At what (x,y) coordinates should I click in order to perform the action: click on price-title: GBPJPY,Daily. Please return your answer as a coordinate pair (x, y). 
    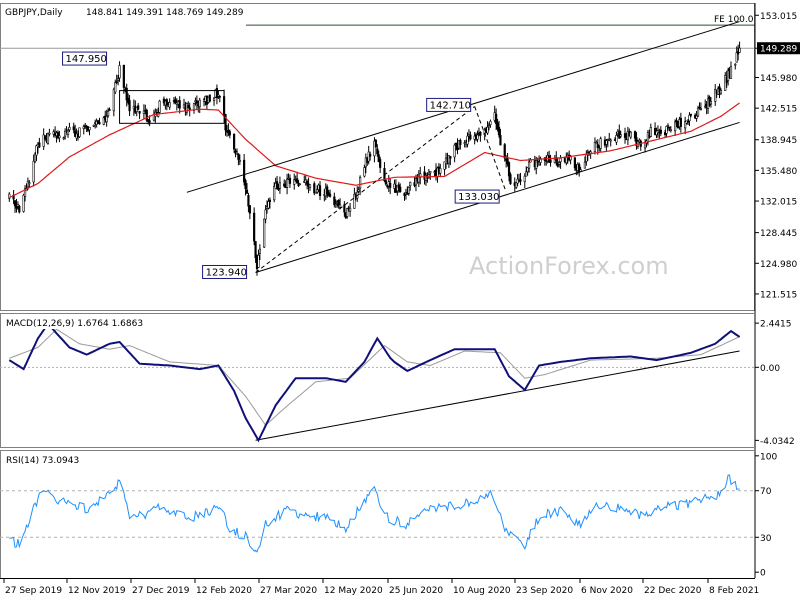
    Looking at the image, I should click on (34, 13).